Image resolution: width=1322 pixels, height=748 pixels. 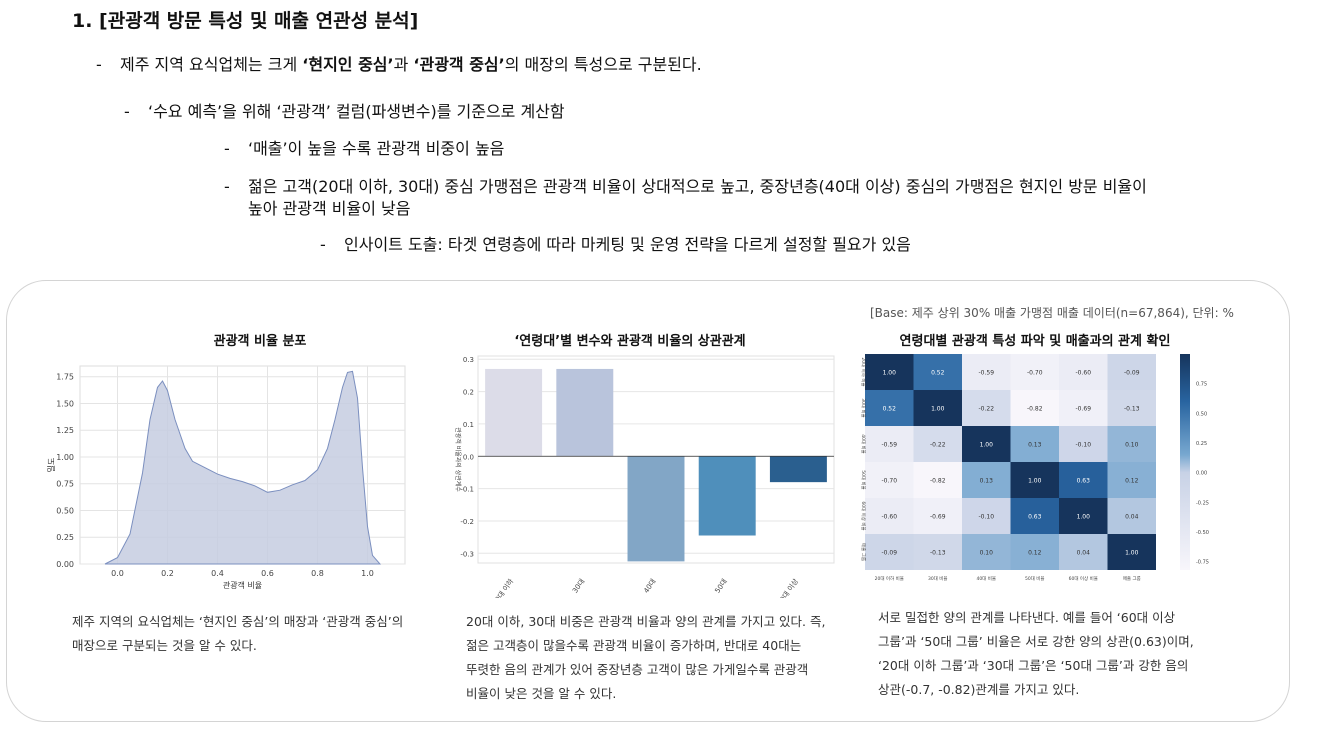 What do you see at coordinates (467, 554) in the screenshot?
I see `y-tick-label: -0.3` at bounding box center [467, 554].